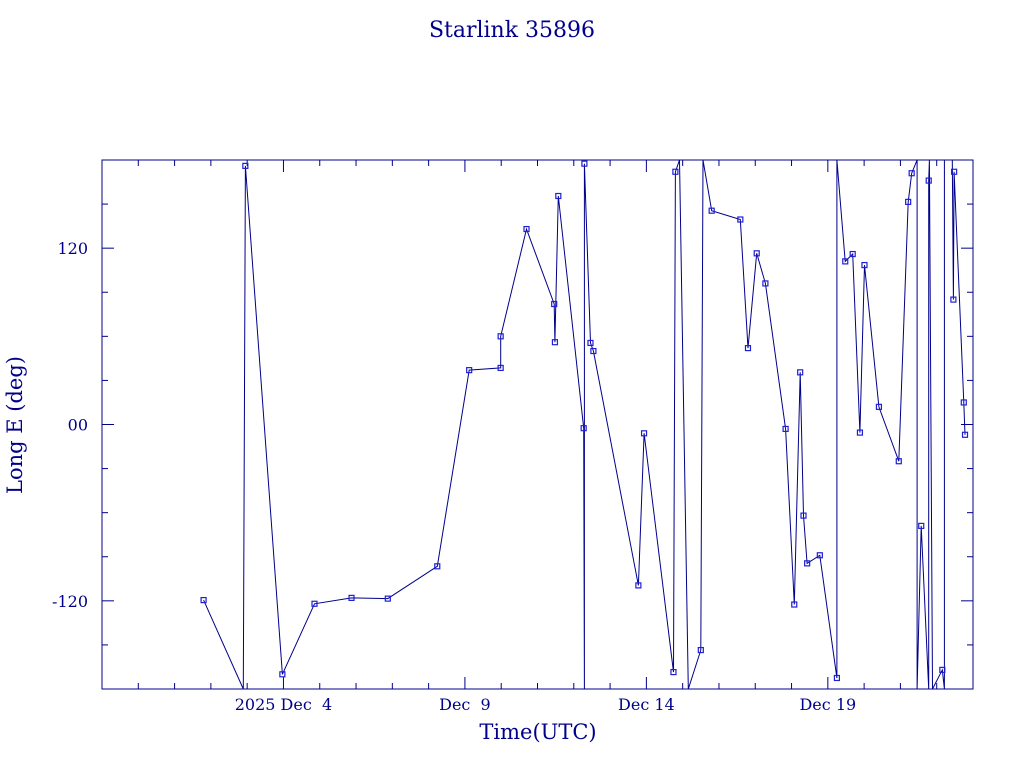 Image resolution: width=1024 pixels, height=768 pixels. I want to click on y-tick-labels: 120 00 -120, so click(70, 425).